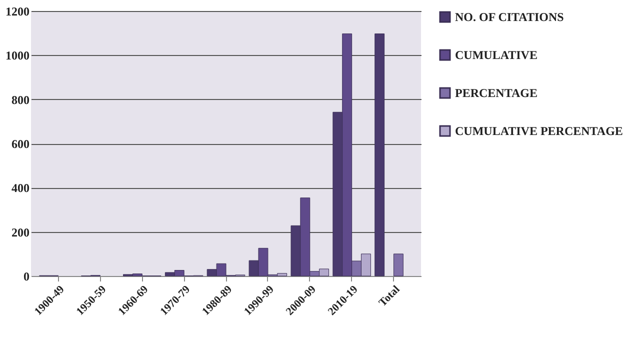 Image resolution: width=643 pixels, height=350 pixels. What do you see at coordinates (539, 131) in the screenshot?
I see `legend-label: CUMULATIVE PERCENTAGE` at bounding box center [539, 131].